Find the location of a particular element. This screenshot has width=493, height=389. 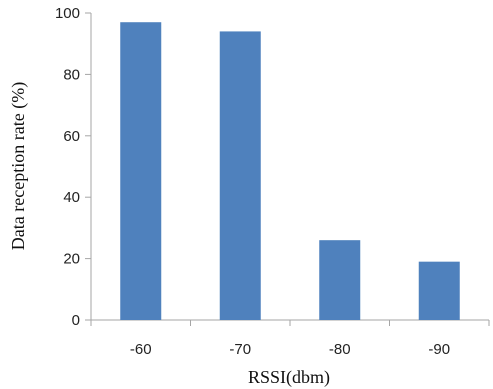

x-tick-label: -80 is located at coordinates (340, 349).